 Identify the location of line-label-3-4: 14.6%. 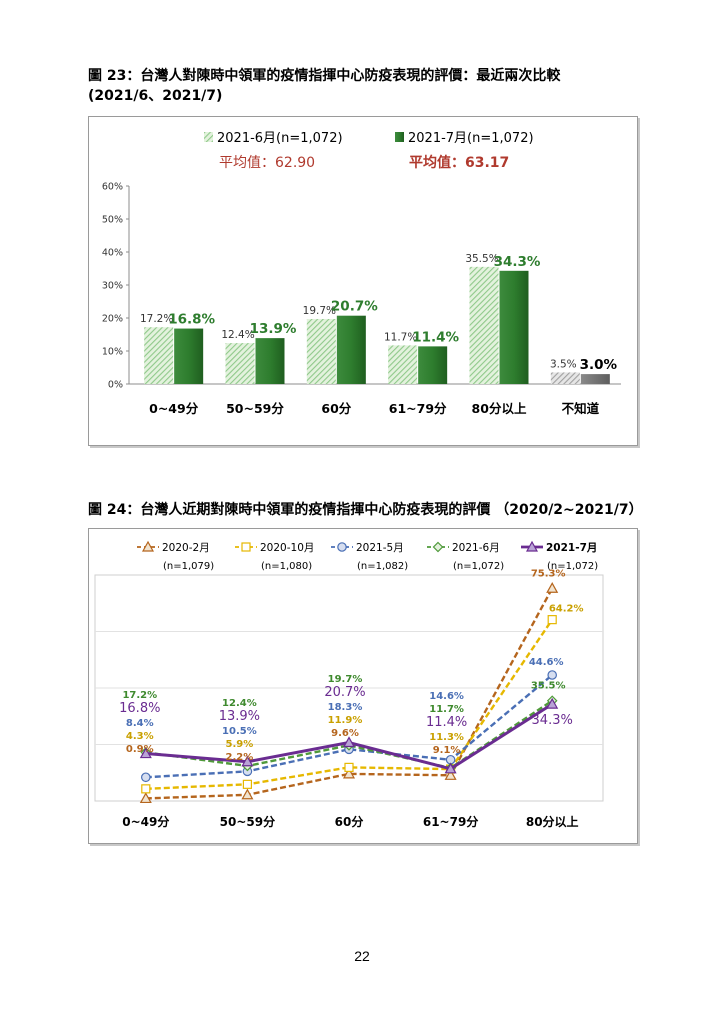
(446, 696).